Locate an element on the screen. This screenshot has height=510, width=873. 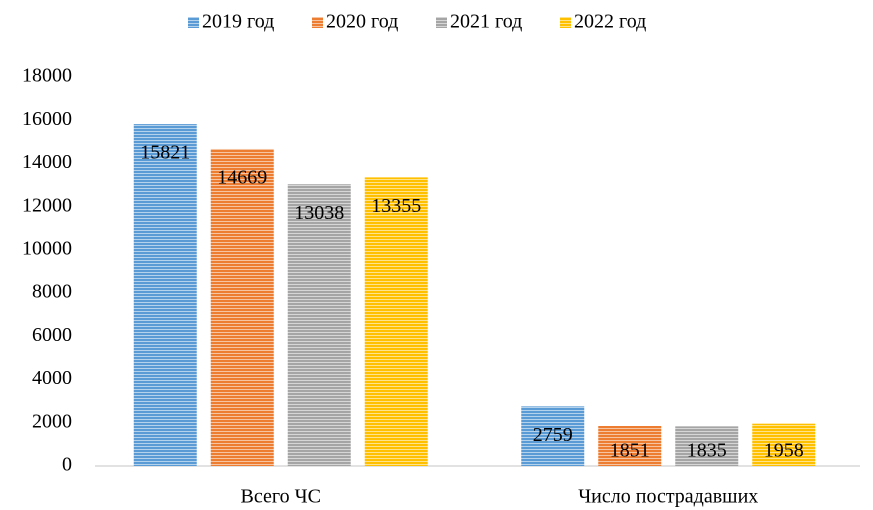
y-tick-label: 6000 is located at coordinates (52, 335).